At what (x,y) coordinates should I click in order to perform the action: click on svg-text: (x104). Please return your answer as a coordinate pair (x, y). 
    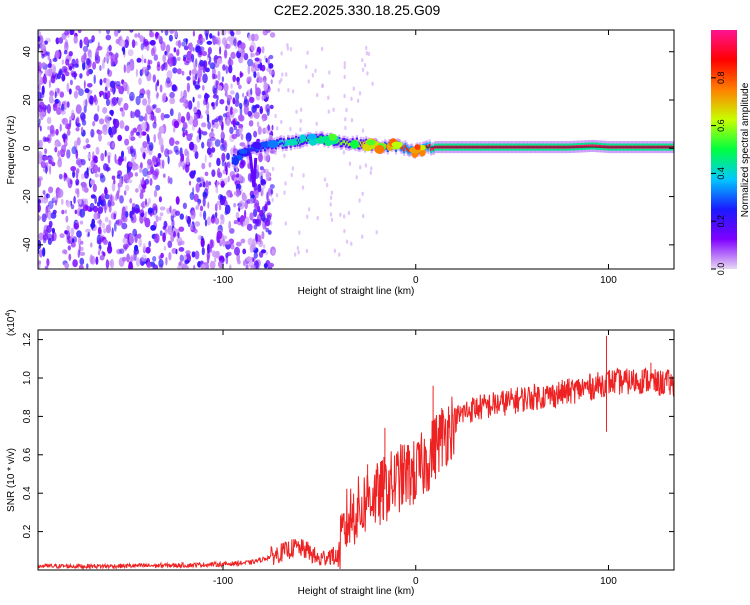
    Looking at the image, I should click on (11, 322).